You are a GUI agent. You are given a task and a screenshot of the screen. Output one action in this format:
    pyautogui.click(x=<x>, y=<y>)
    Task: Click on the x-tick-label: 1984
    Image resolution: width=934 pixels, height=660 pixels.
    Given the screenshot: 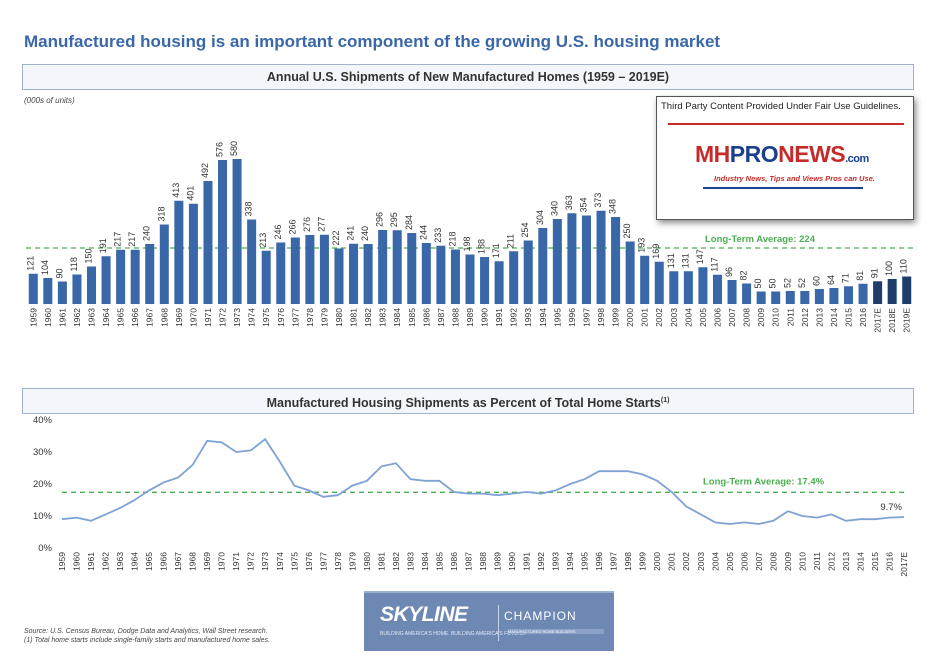 What is the action you would take?
    pyautogui.click(x=425, y=561)
    